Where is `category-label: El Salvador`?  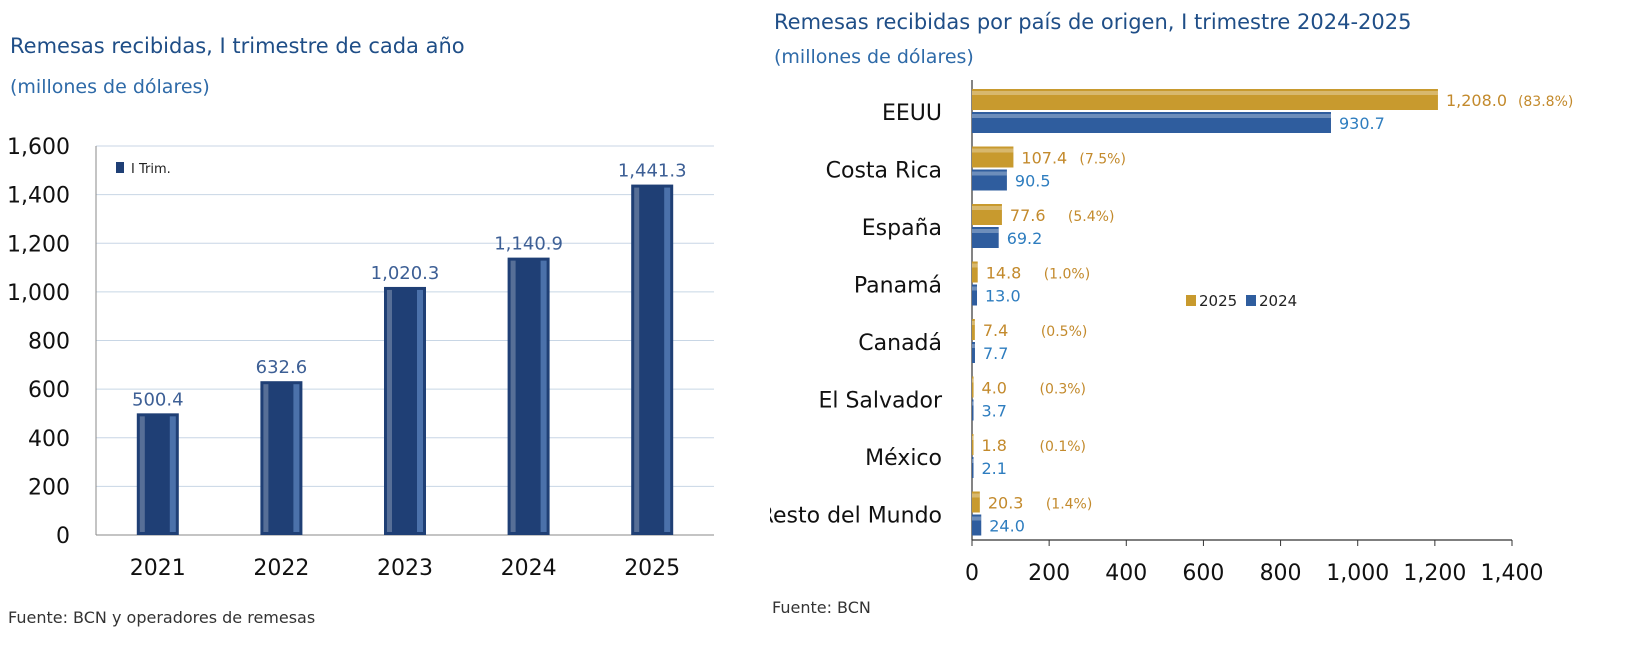
category-label: El Salvador is located at coordinates (880, 401).